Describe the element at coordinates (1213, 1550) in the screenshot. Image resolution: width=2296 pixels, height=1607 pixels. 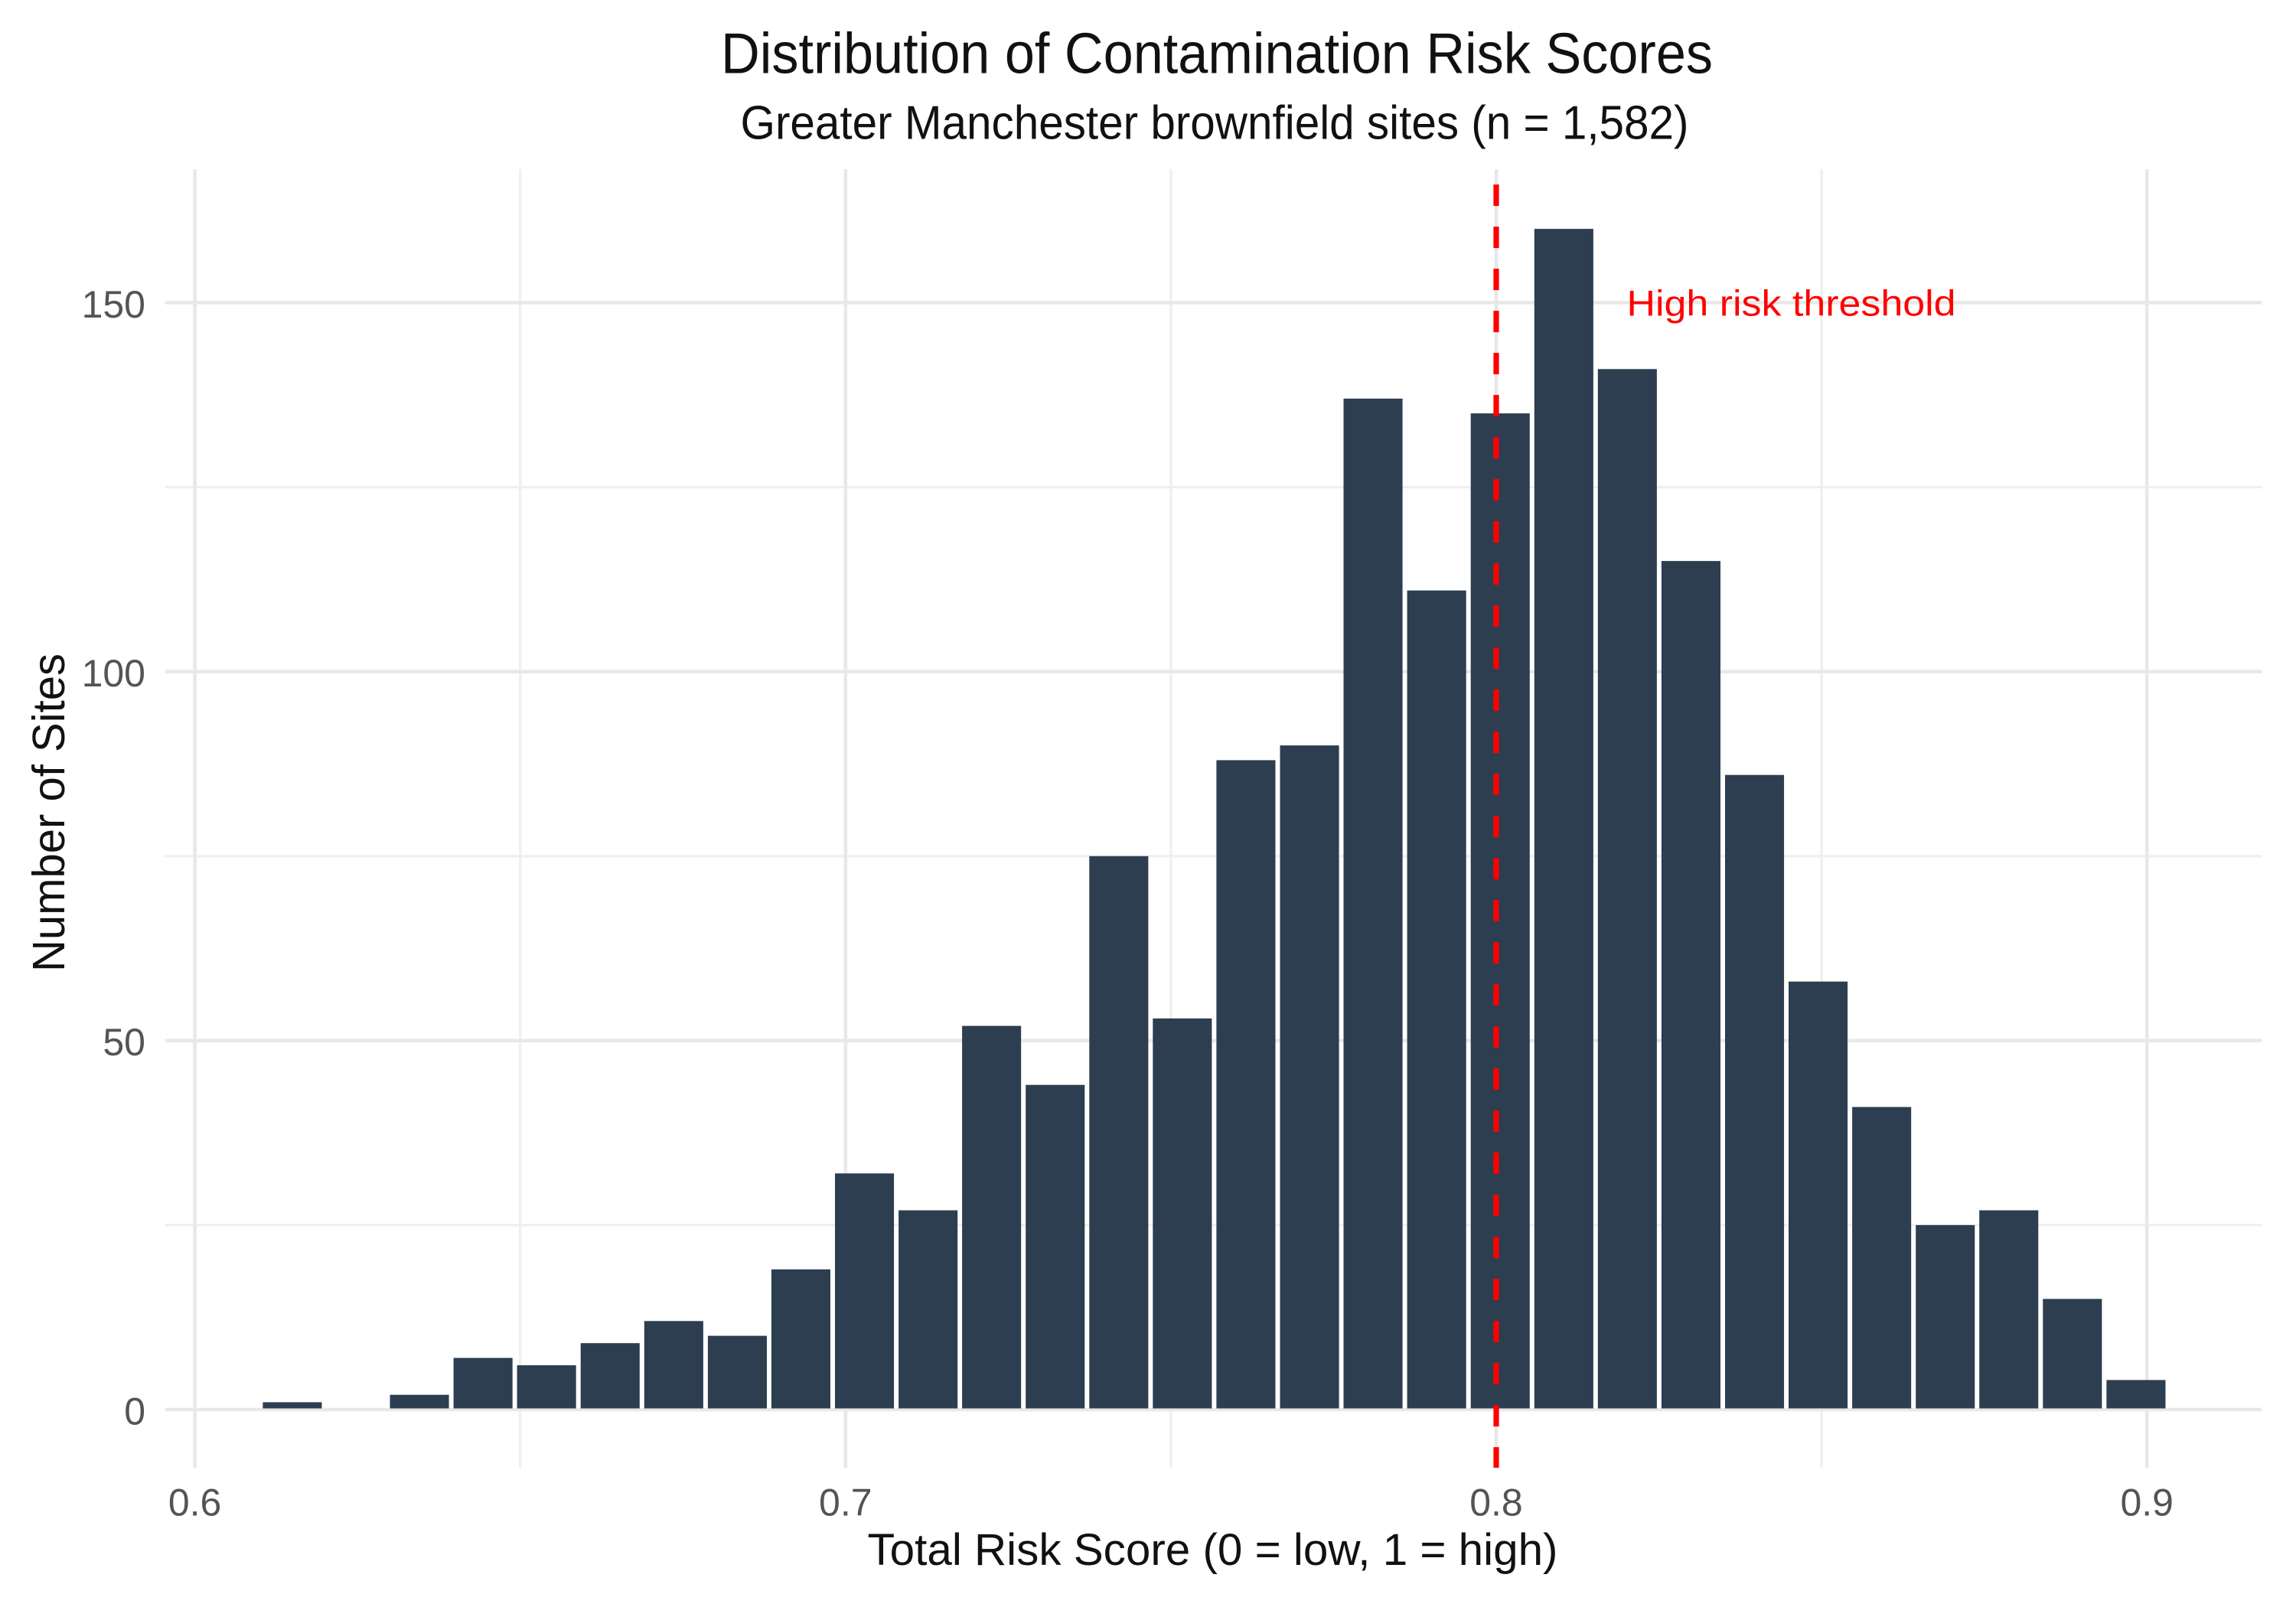
I see `svg-text:Total Risk Score (0 = low, 1 =: Total Risk Score (0 = low, 1 = high)` at that location.